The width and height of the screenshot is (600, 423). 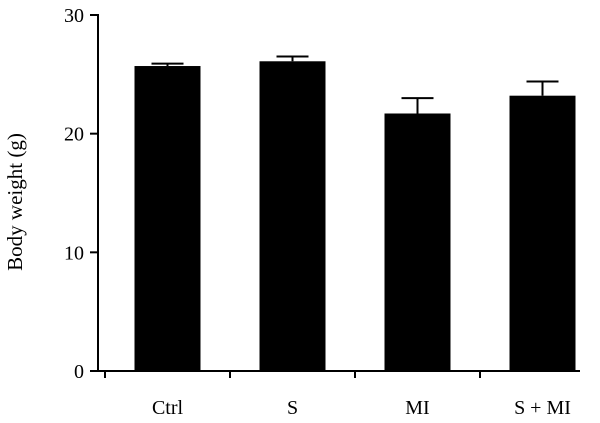 I want to click on x-tick-label: S, so click(x=292, y=408).